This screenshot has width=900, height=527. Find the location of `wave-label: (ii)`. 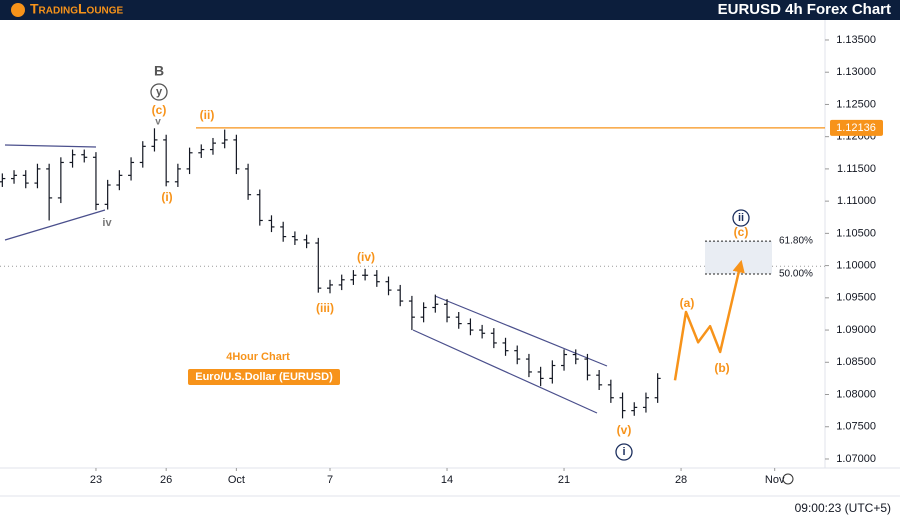

wave-label: (ii) is located at coordinates (207, 115).